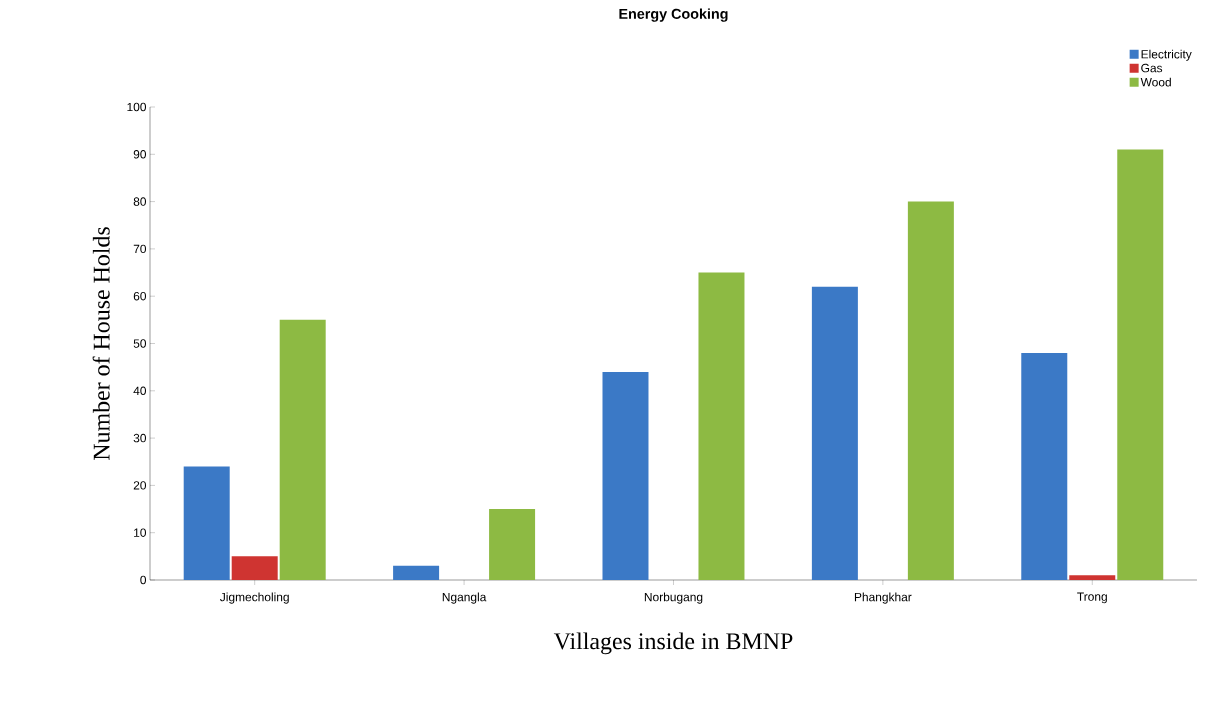 The image size is (1209, 719). What do you see at coordinates (1152, 68) in the screenshot?
I see `legend-label: Gas` at bounding box center [1152, 68].